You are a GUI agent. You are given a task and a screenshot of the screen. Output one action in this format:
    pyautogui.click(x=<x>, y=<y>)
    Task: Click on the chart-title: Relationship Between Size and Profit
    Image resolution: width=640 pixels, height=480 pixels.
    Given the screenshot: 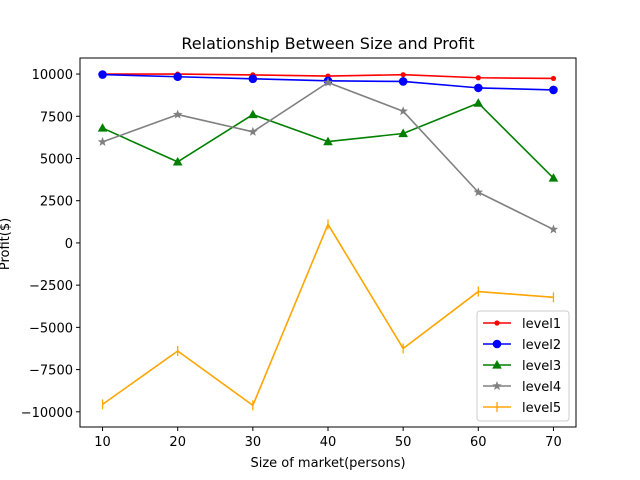 What is the action you would take?
    pyautogui.click(x=327, y=43)
    